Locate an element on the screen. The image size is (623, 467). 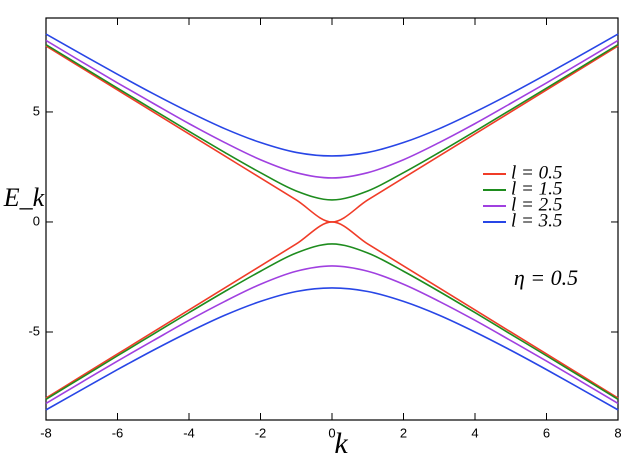
y-axis-label: E_k is located at coordinates (24, 197).